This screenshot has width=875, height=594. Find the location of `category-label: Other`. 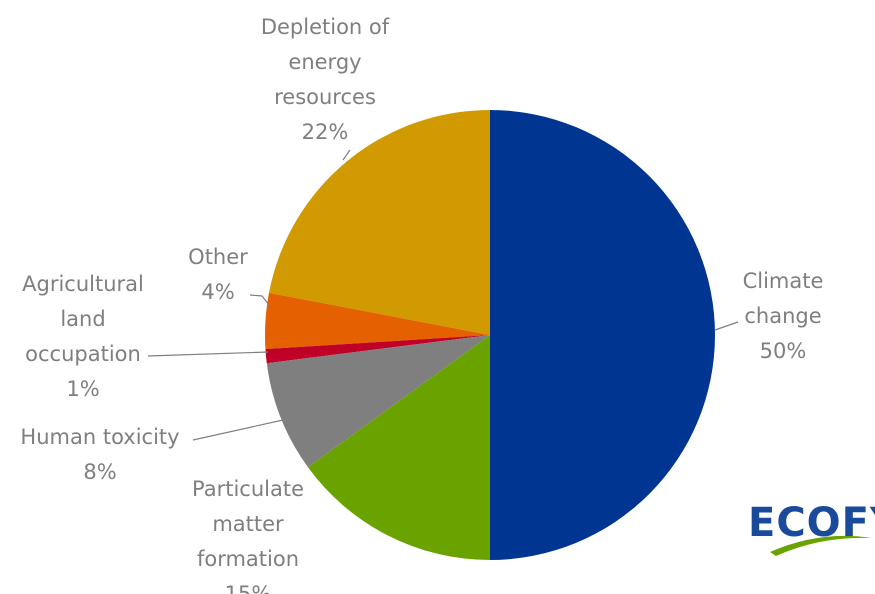

category-label: Other is located at coordinates (218, 257).